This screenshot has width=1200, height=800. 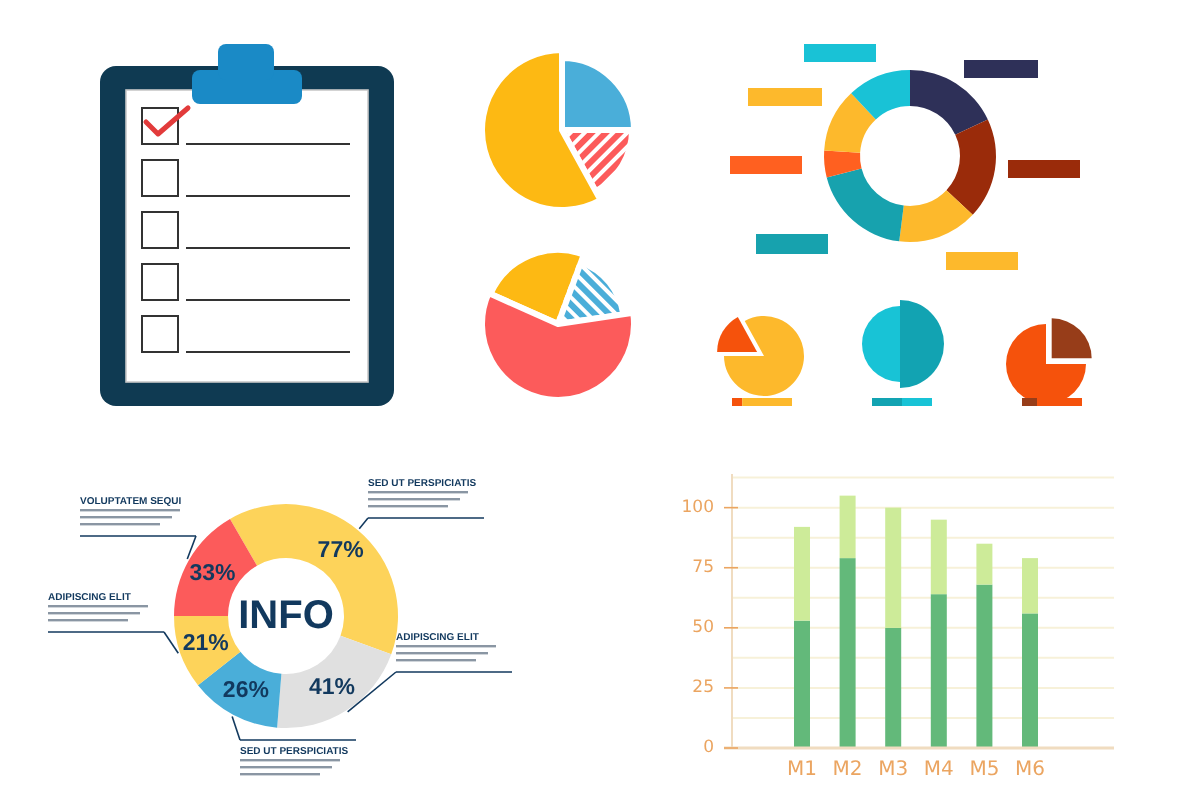 I want to click on text: INFO, so click(x=286, y=616).